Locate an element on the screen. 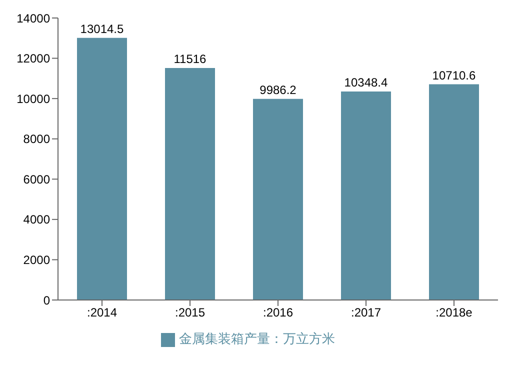  data-label: 13014.5 is located at coordinates (102, 29).